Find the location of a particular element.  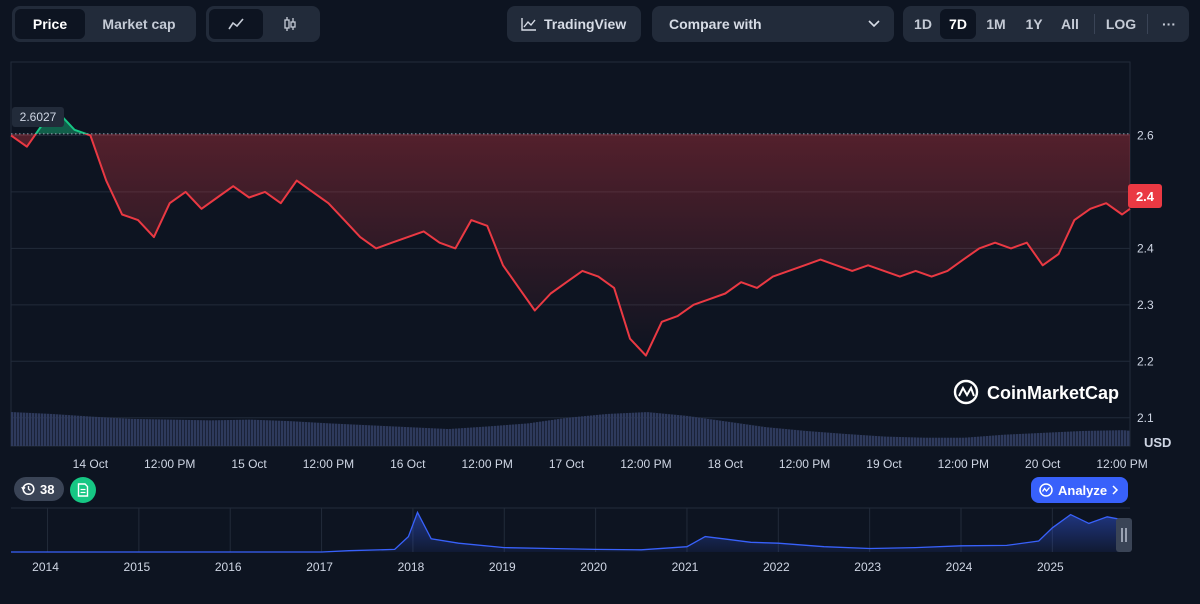

candlestick-button is located at coordinates (290, 24).